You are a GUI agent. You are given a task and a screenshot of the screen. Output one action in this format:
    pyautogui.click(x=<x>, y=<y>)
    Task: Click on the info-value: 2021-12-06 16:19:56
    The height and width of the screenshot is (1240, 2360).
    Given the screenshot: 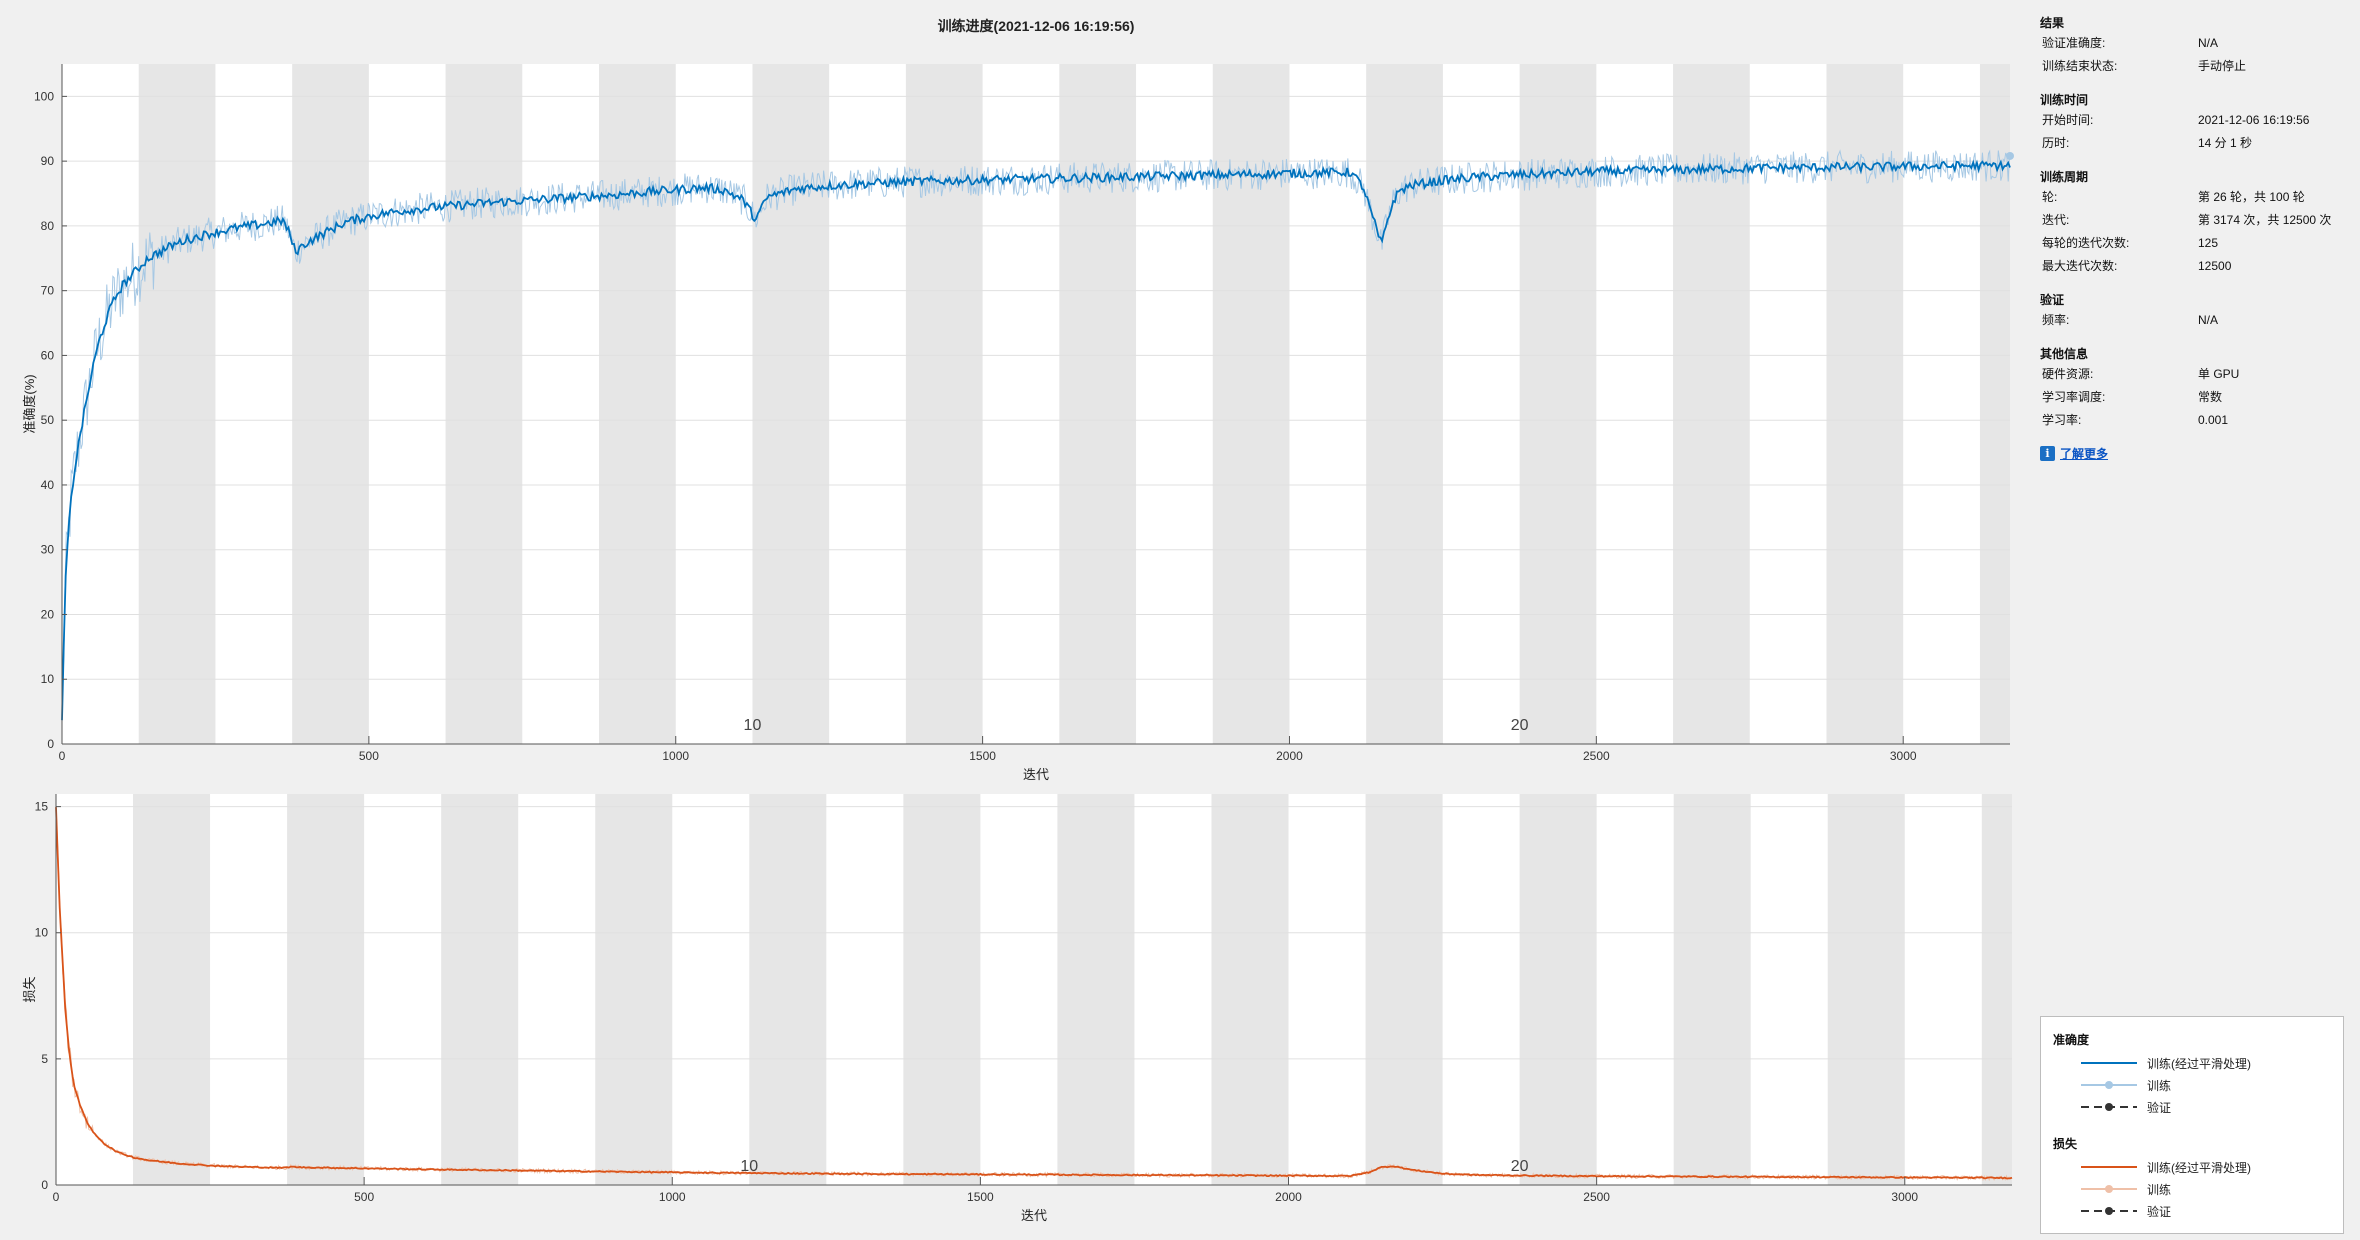 What is the action you would take?
    pyautogui.click(x=2254, y=120)
    